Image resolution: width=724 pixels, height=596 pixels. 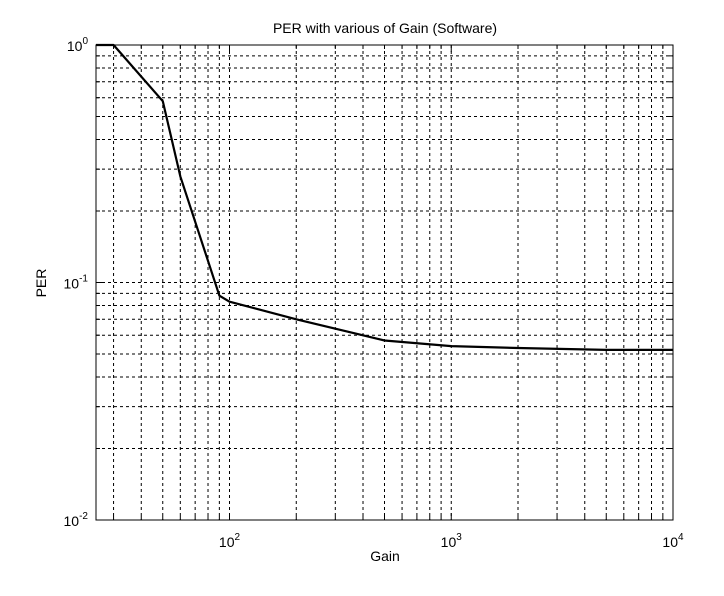 I want to click on x-tick-labels: 10² 10³ 10⁴, so click(x=451, y=541).